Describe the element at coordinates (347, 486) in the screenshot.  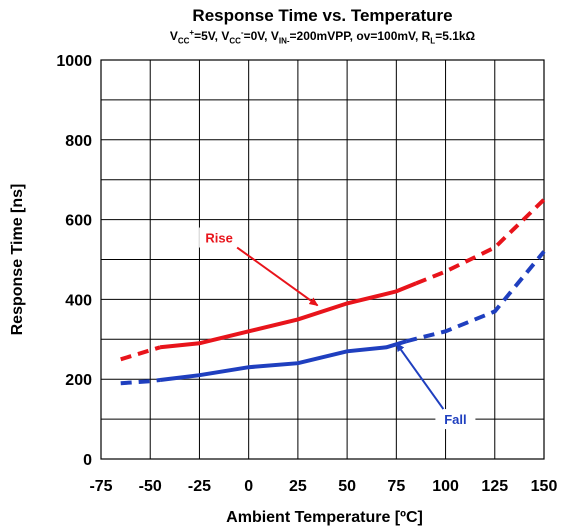
I see `x-tick-label: 50` at that location.